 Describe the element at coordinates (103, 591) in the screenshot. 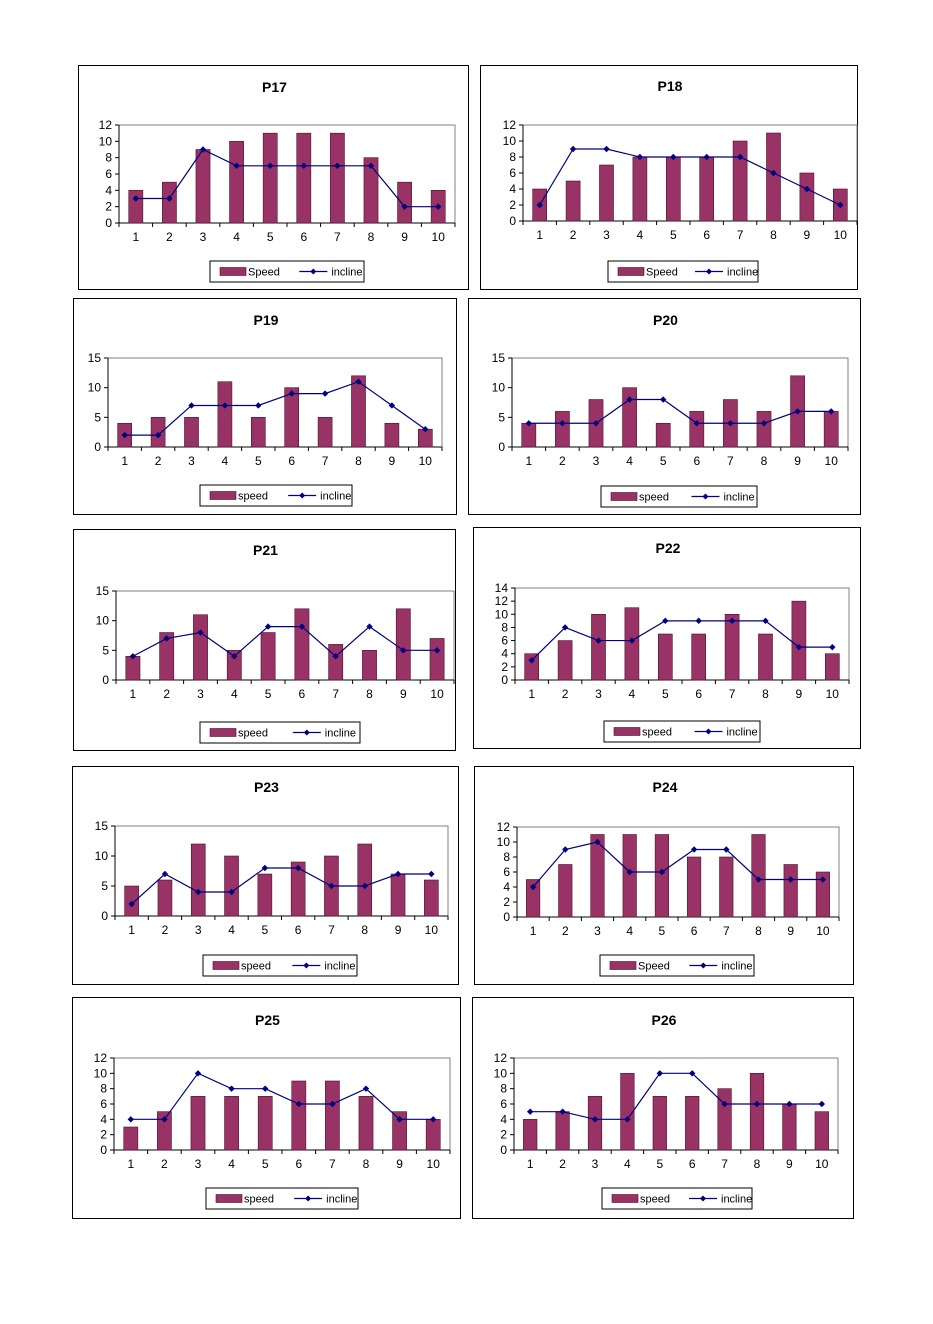

I see `y-tick-label: 15` at that location.